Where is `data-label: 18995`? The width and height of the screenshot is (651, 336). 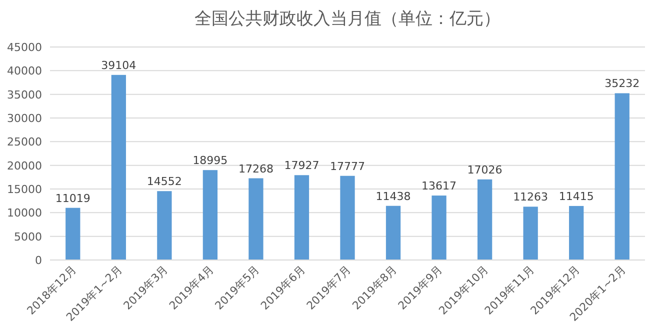 data-label: 18995 is located at coordinates (210, 161).